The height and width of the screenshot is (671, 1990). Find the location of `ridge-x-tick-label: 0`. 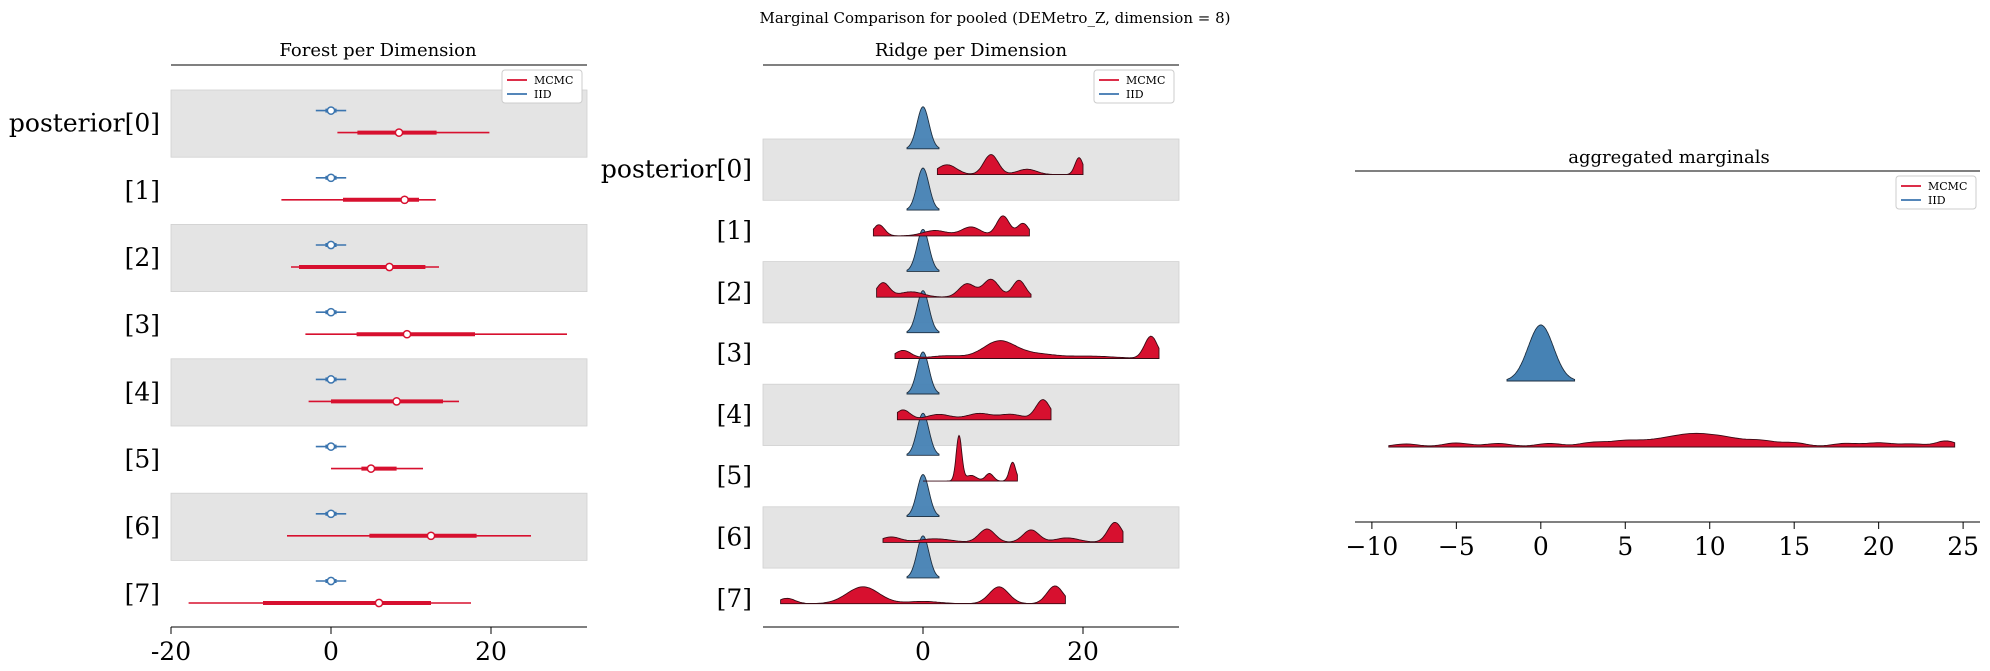

ridge-x-tick-label: 0 is located at coordinates (923, 651).